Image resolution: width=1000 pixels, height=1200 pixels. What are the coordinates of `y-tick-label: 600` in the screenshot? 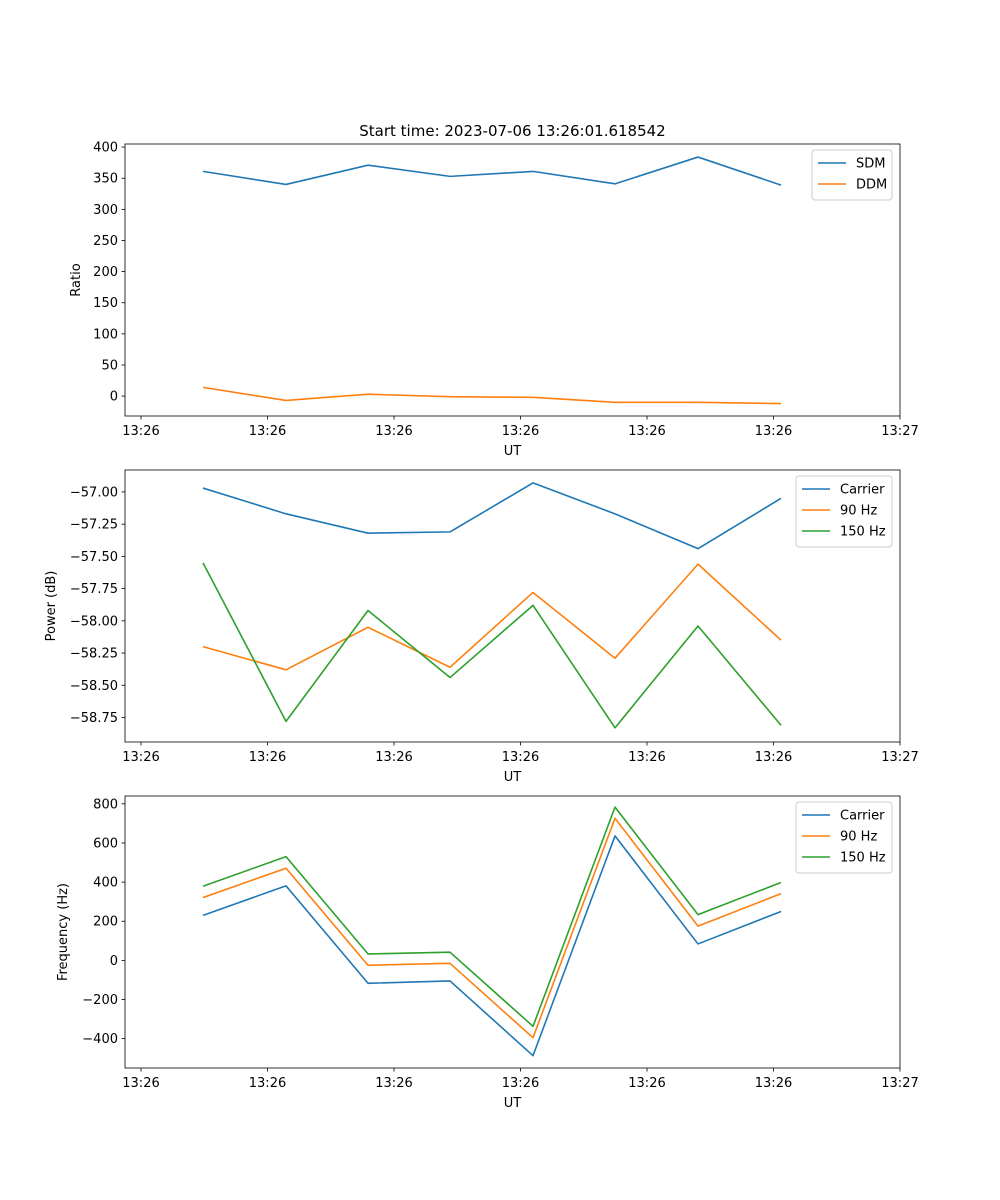 It's located at (105, 843).